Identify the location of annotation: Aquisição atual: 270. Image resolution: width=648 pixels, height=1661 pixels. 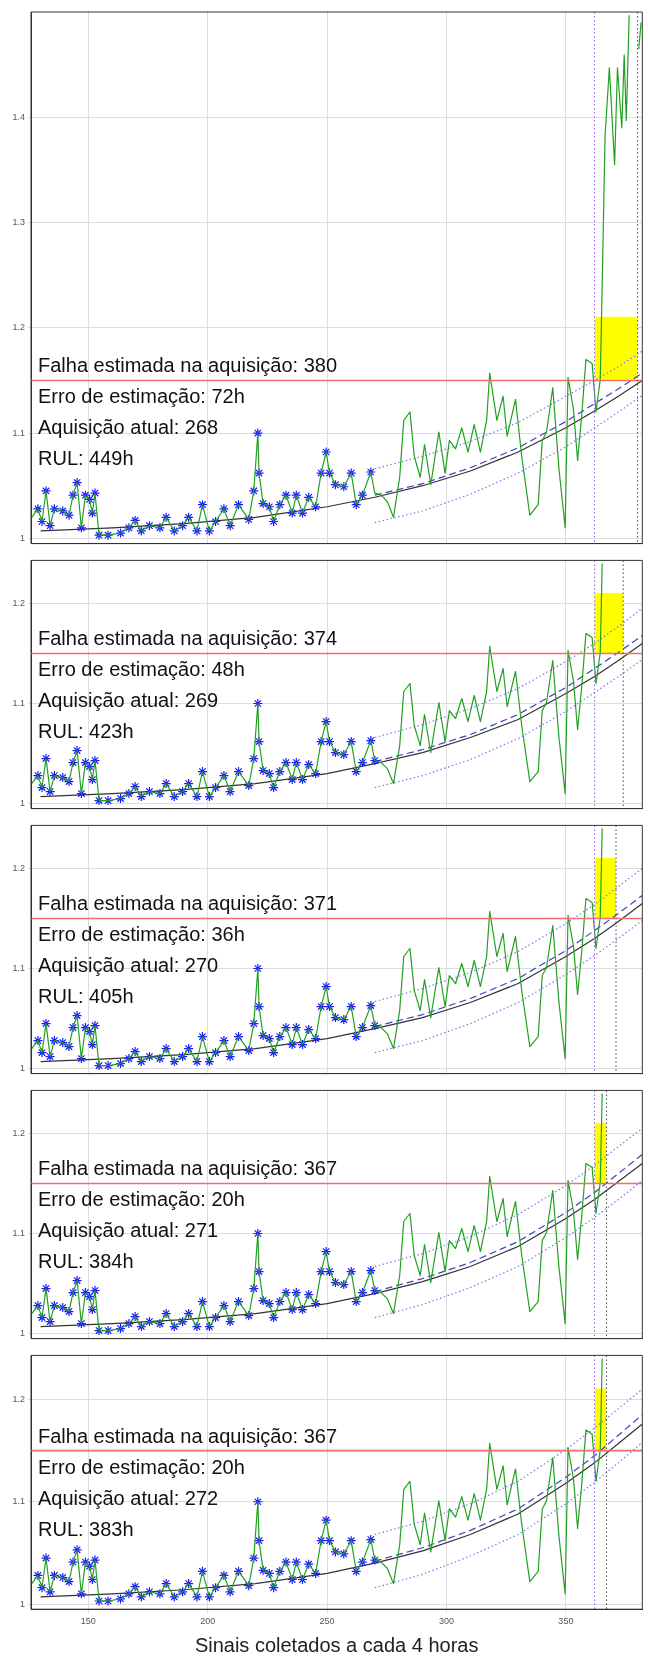
(128, 965).